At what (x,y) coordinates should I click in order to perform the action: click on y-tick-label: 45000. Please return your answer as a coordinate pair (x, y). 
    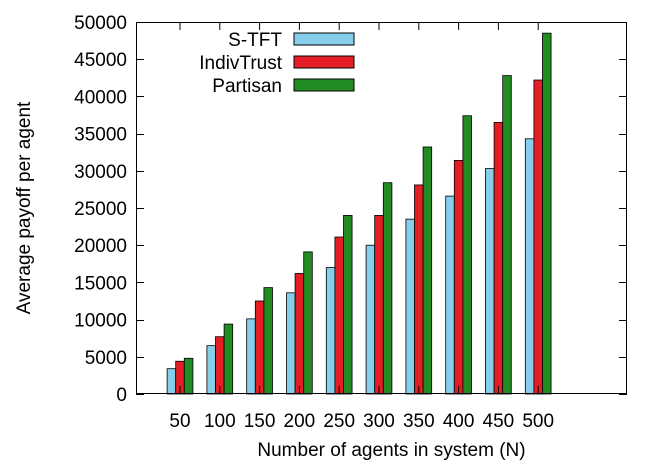
    Looking at the image, I should click on (100, 60).